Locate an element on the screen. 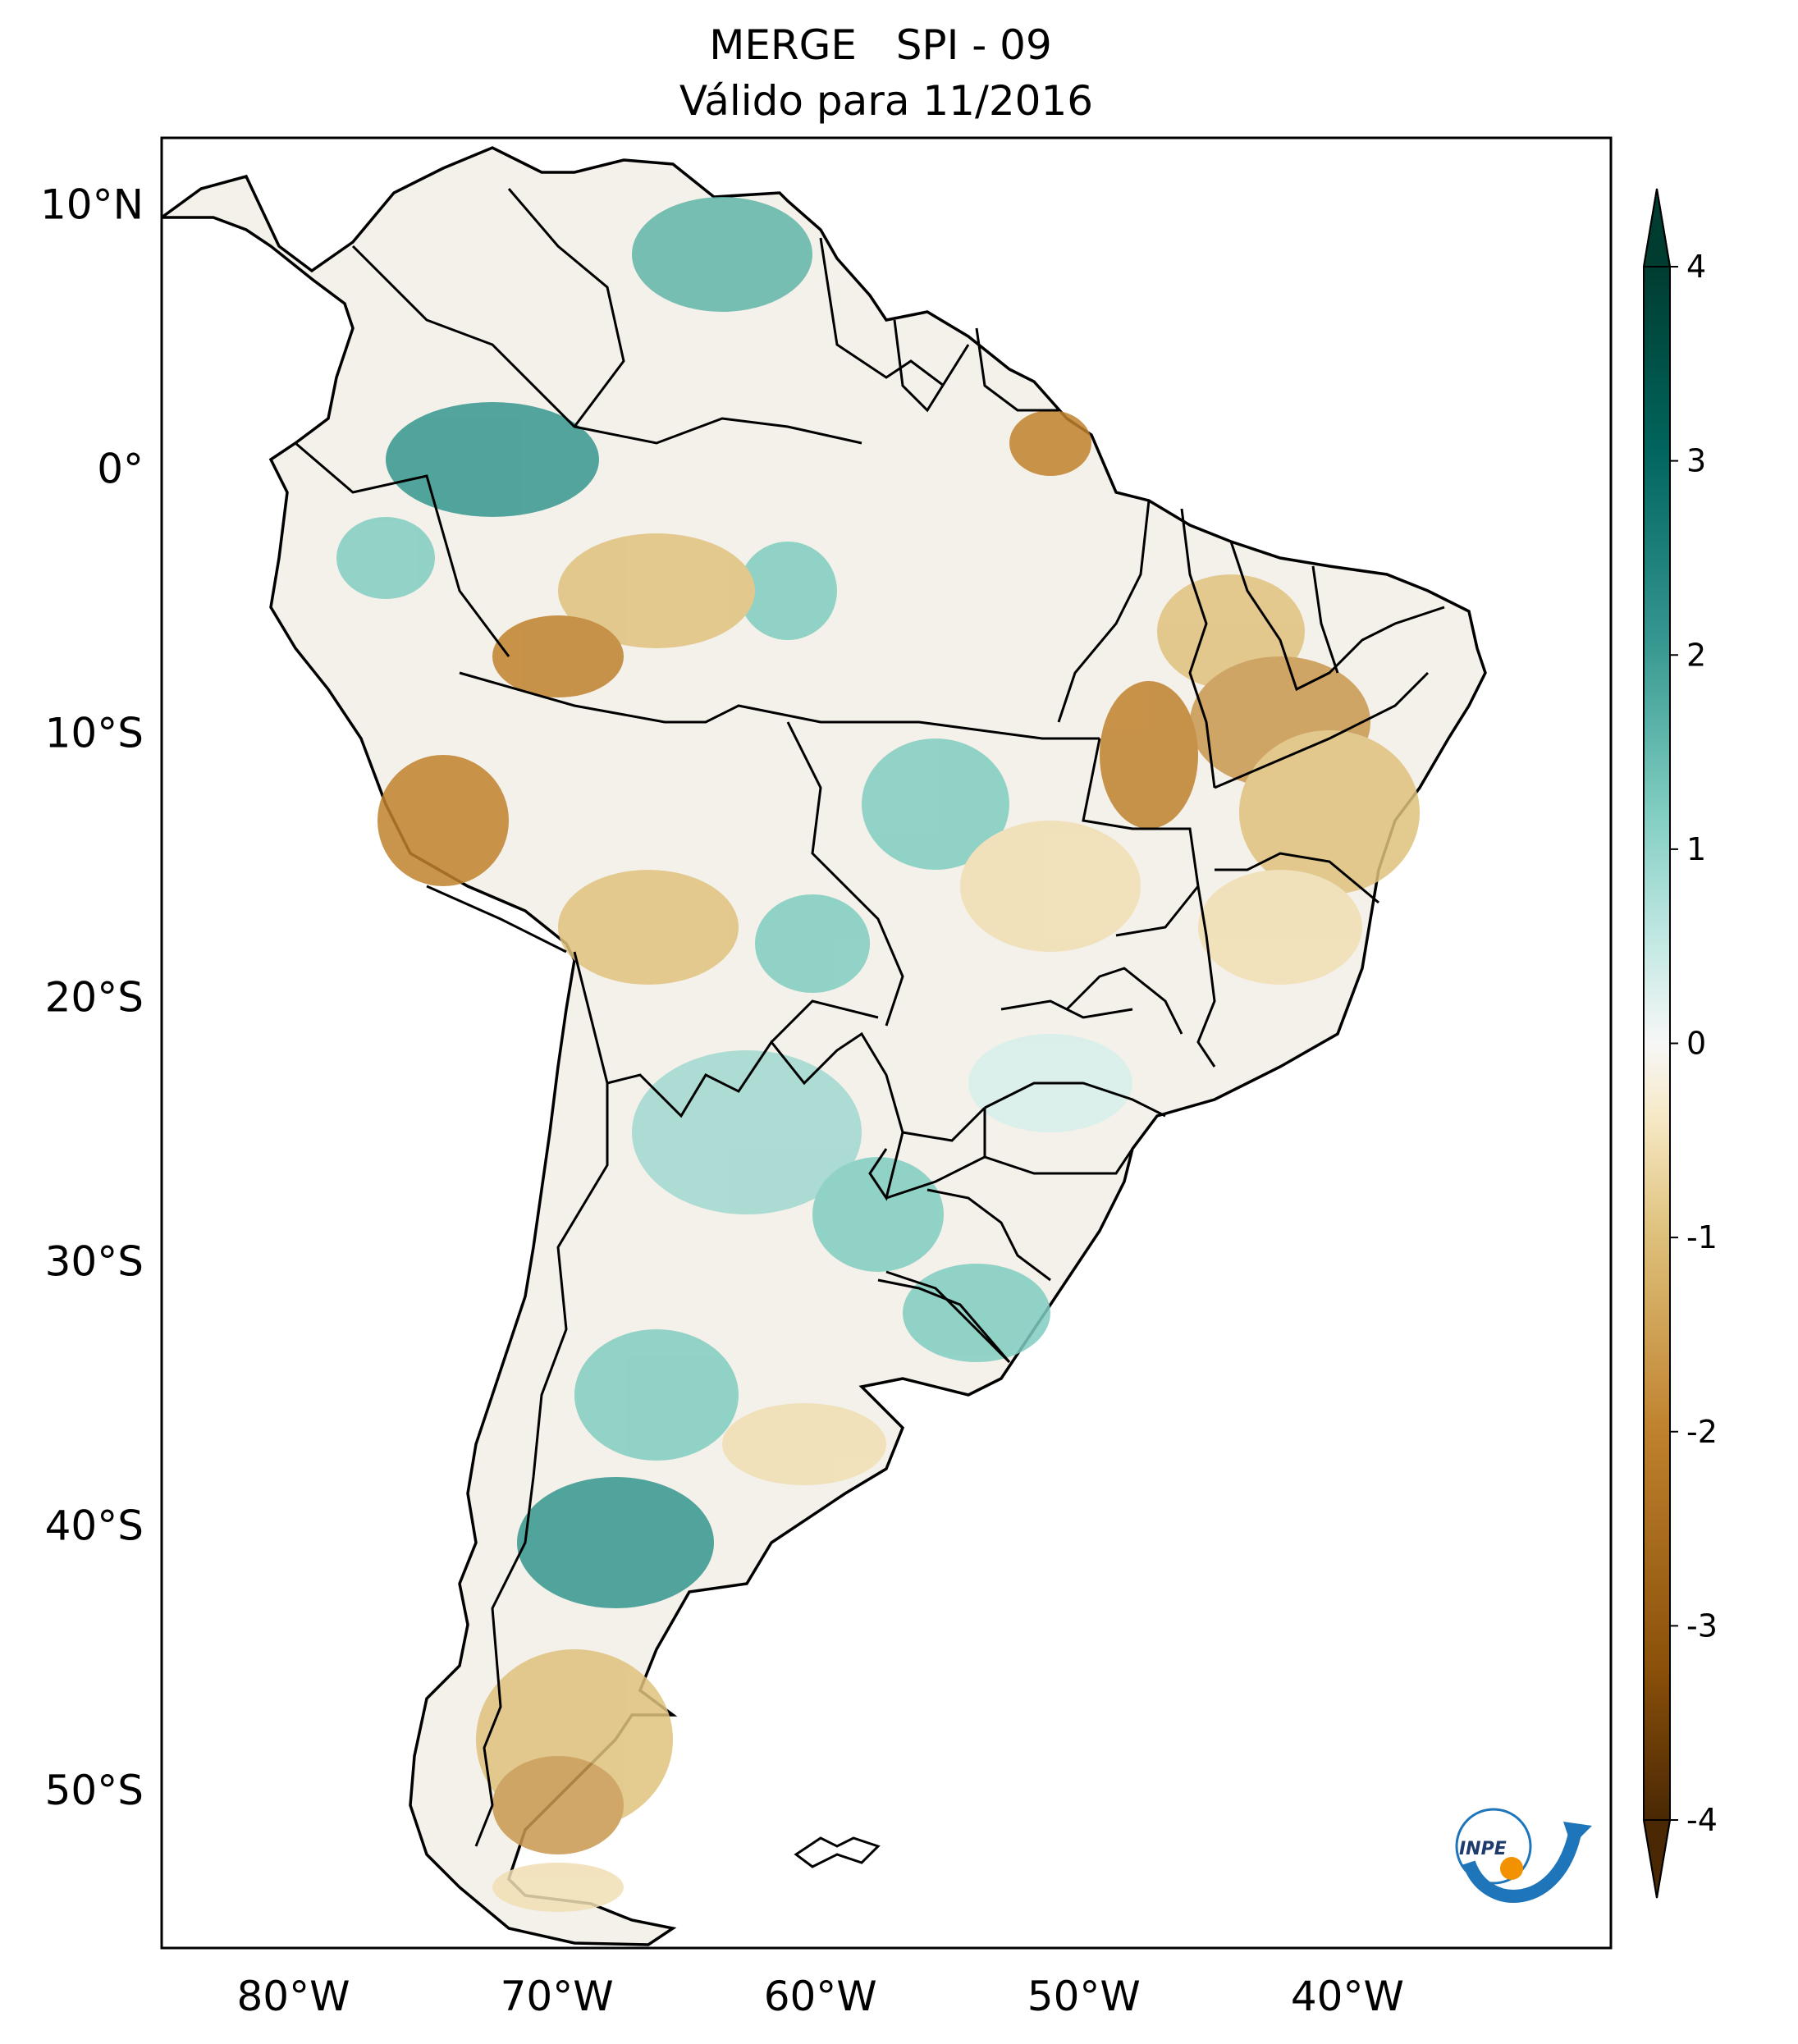  lon-tick-label: 70°W is located at coordinates (557, 1997).